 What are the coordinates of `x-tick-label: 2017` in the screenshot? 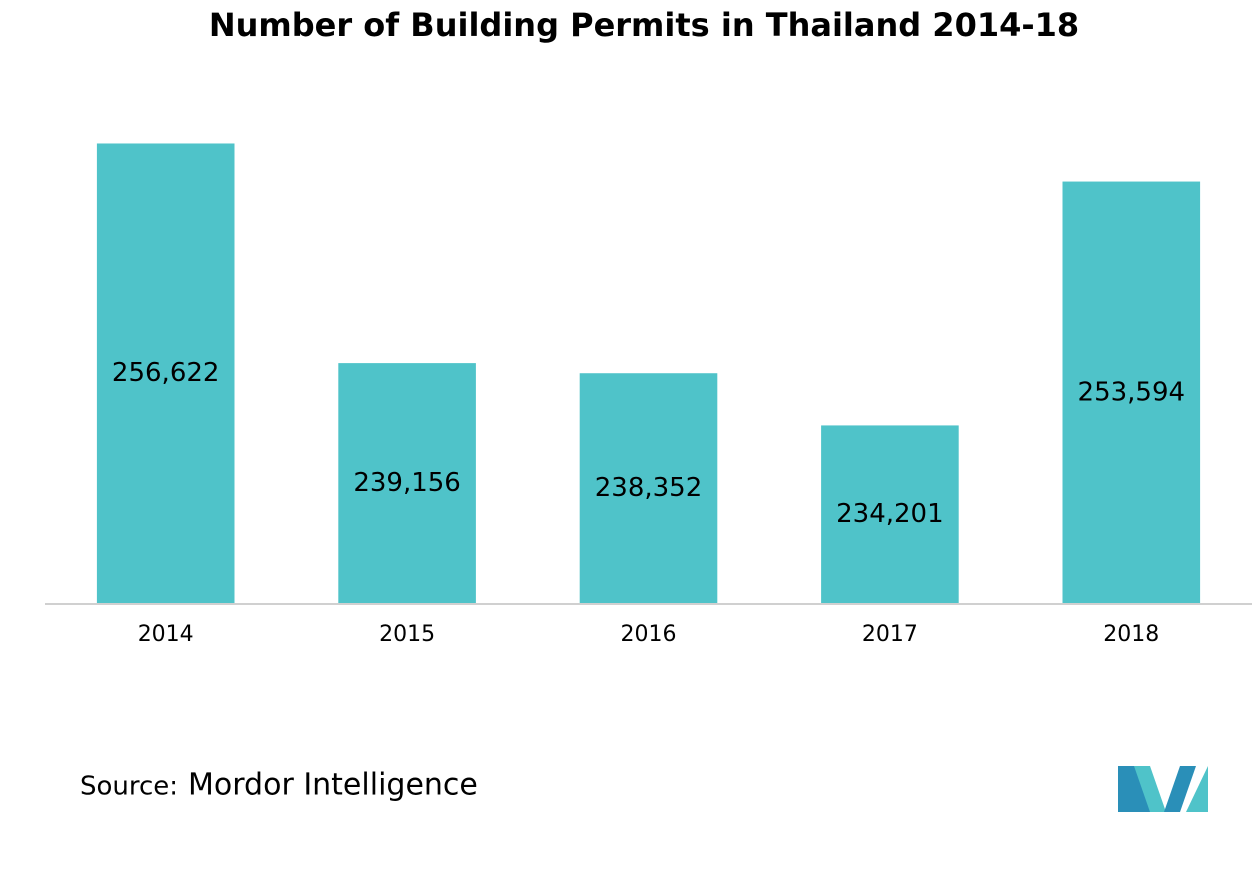 It's located at (890, 634).